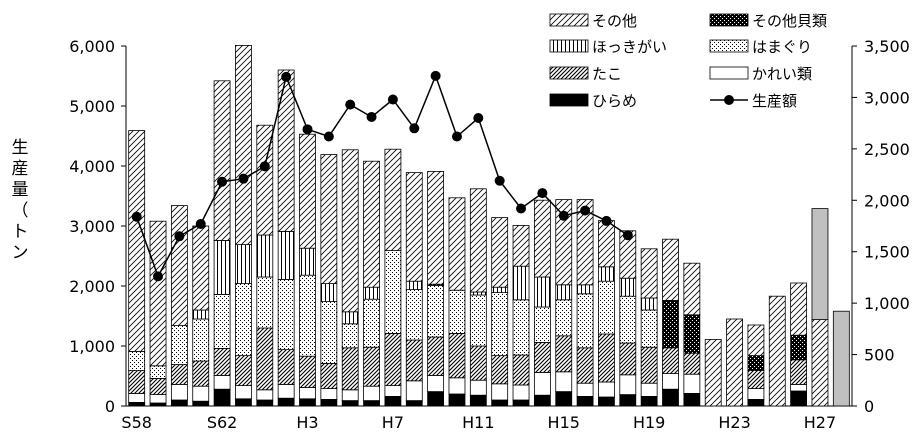 The width and height of the screenshot is (919, 438). Describe the element at coordinates (649, 422) in the screenshot. I see `x-tick-label: H19` at that location.